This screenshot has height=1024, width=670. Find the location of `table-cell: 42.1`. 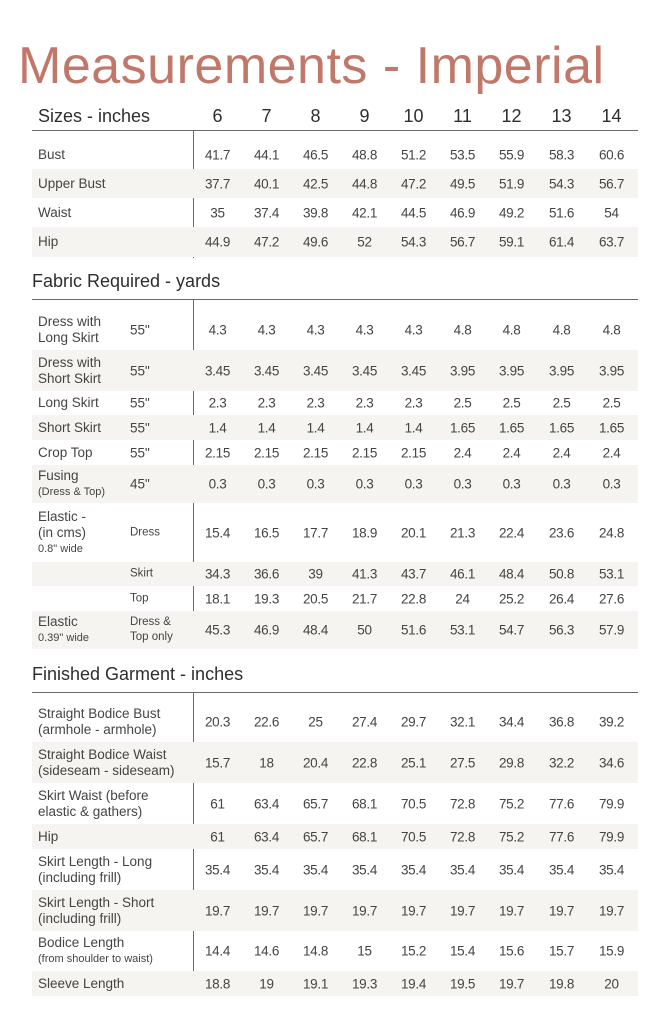

table-cell: 42.1 is located at coordinates (364, 212).